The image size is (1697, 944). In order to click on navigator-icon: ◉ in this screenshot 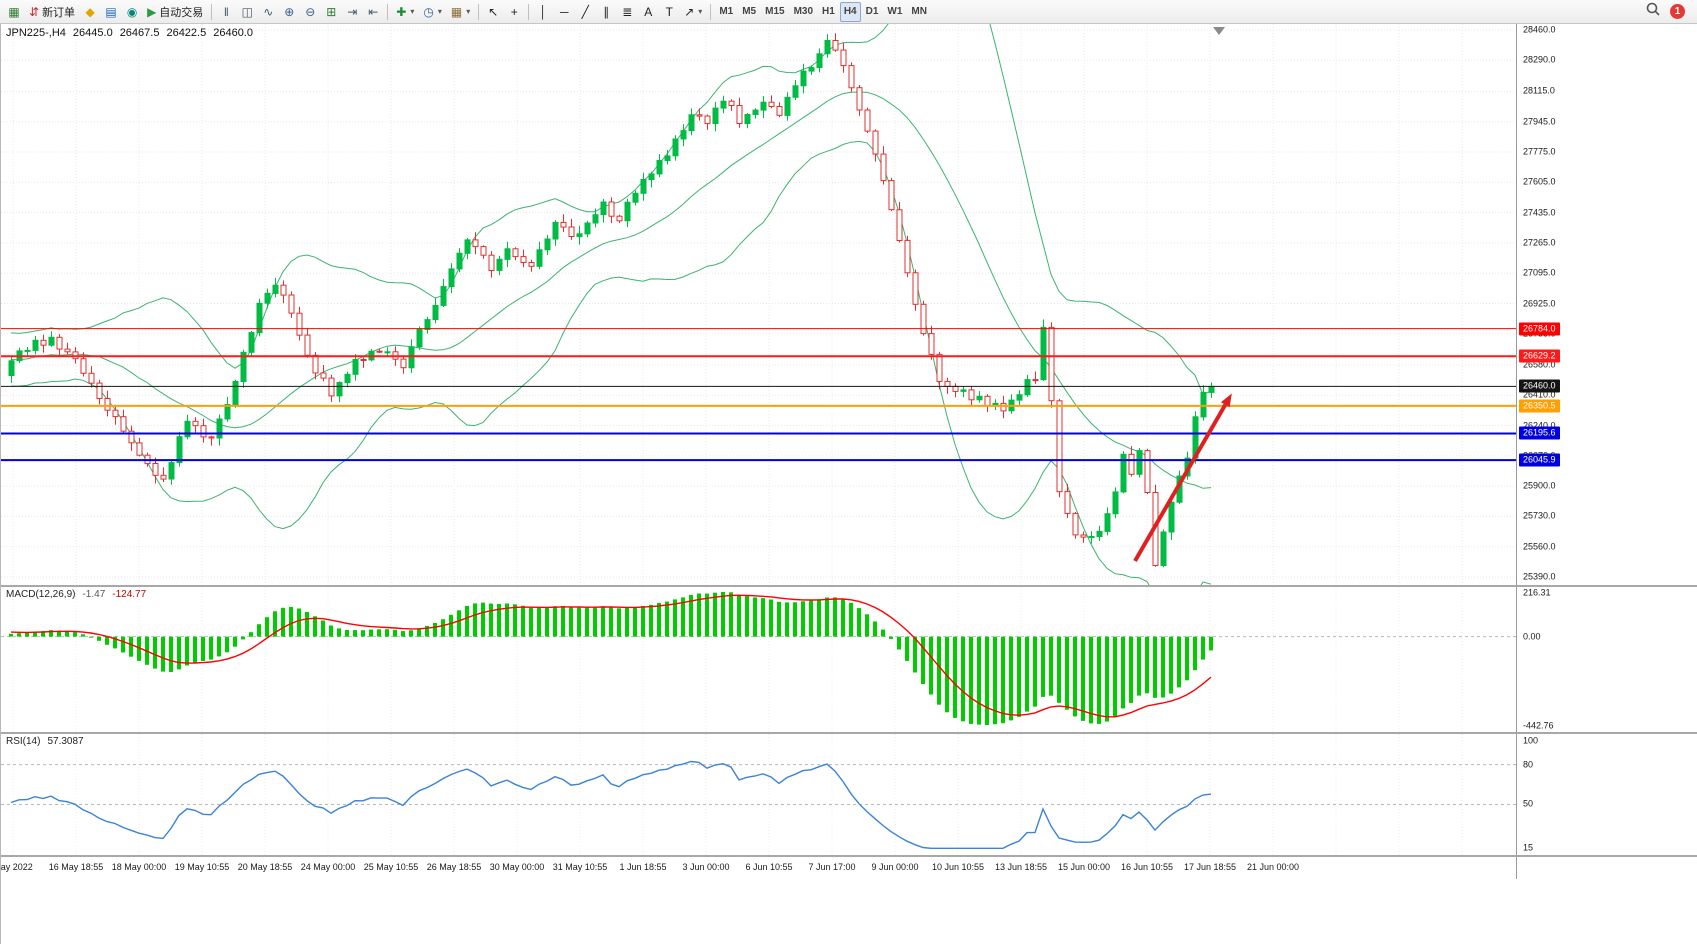, I will do `click(132, 11)`.